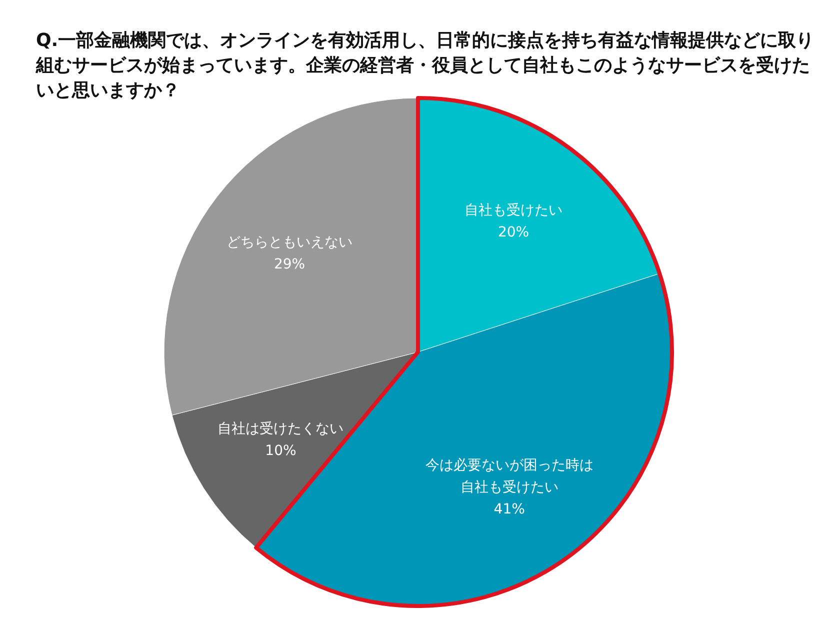  What do you see at coordinates (290, 264) in the screenshot?
I see `data-label: 29%` at bounding box center [290, 264].